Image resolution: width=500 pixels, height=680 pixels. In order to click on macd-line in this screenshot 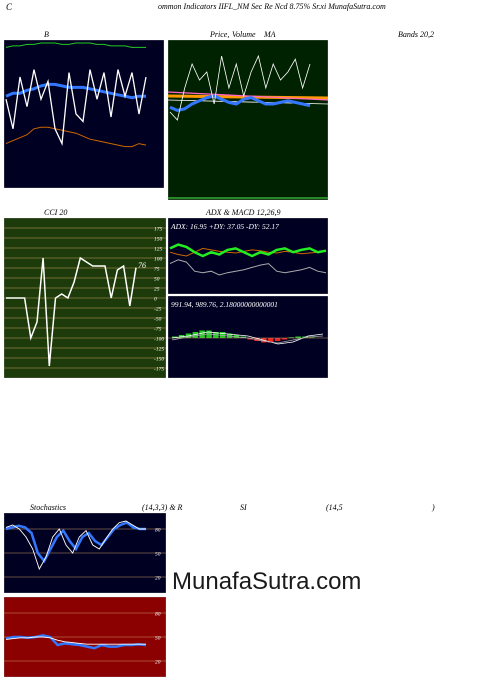, I will do `click(247, 338)`.